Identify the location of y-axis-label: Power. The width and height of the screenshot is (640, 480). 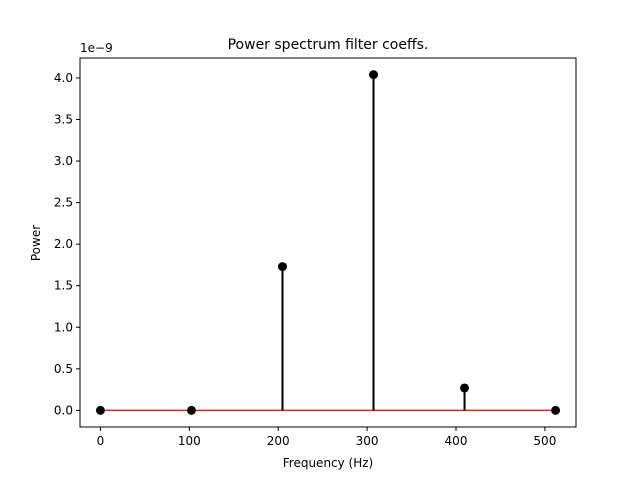
(36, 243).